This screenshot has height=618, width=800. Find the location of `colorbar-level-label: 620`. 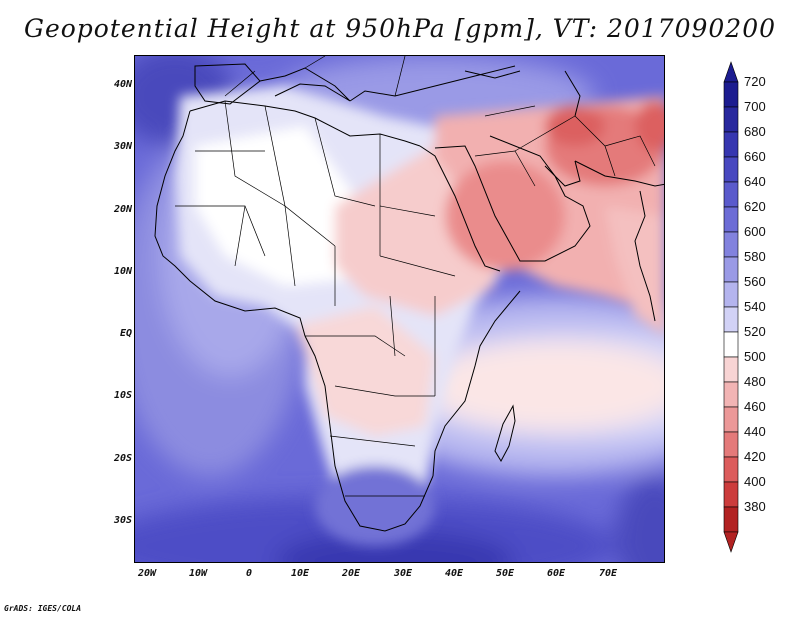

colorbar-level-label: 620 is located at coordinates (755, 206).